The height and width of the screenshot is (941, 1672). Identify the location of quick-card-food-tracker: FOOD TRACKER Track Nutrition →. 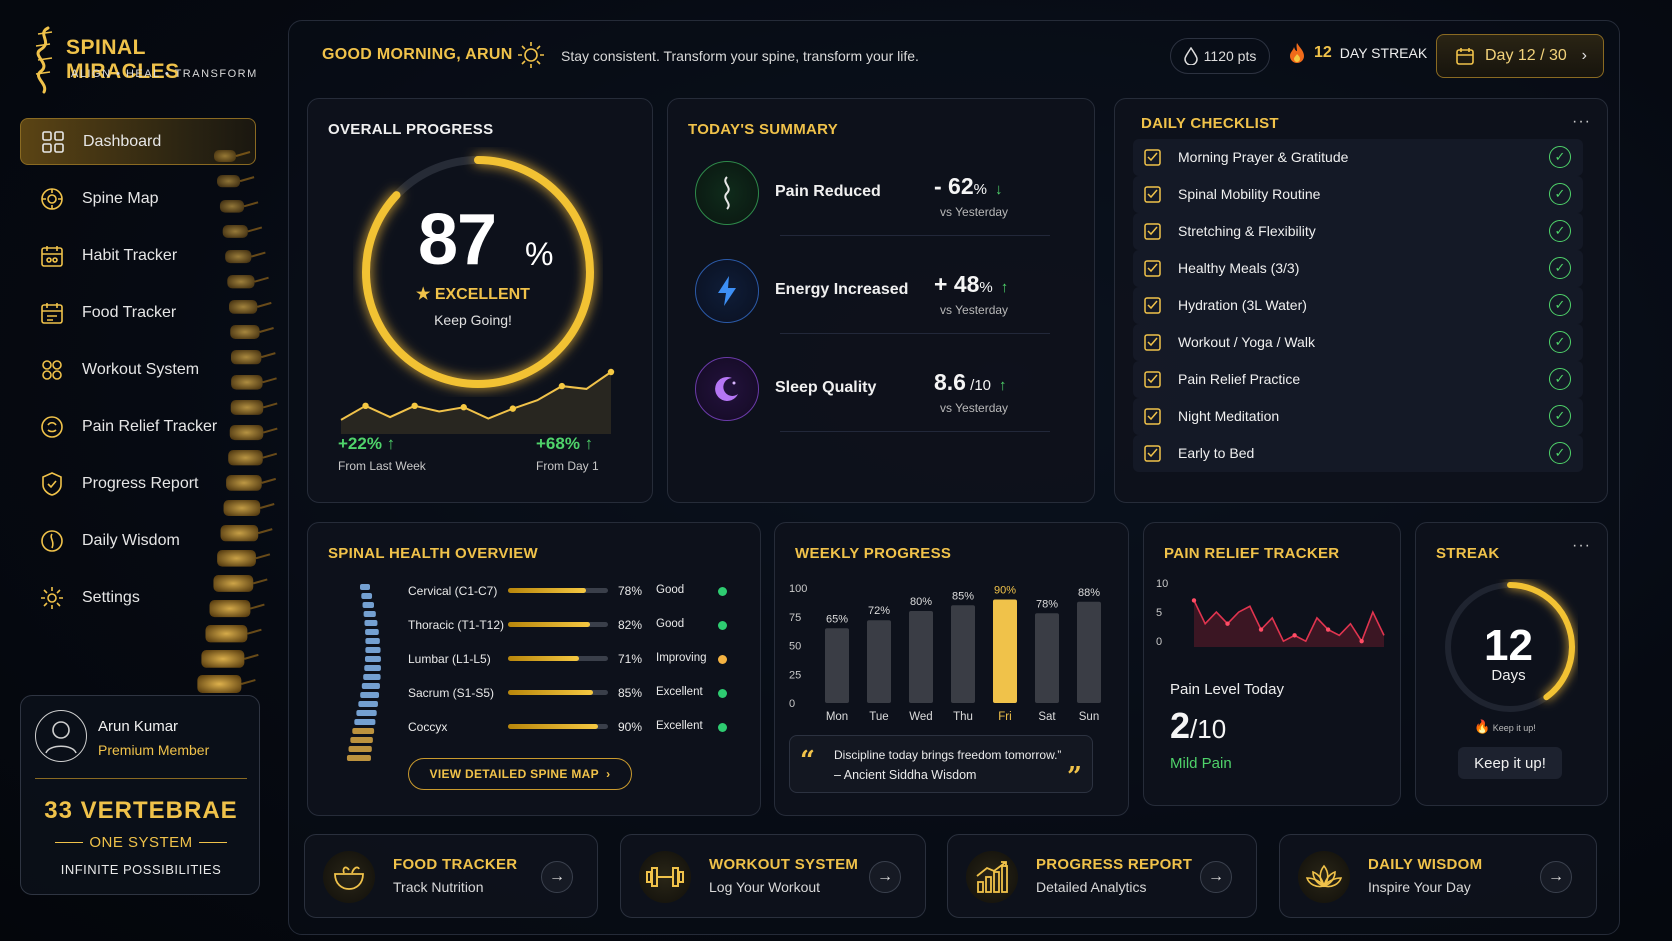
(451, 876).